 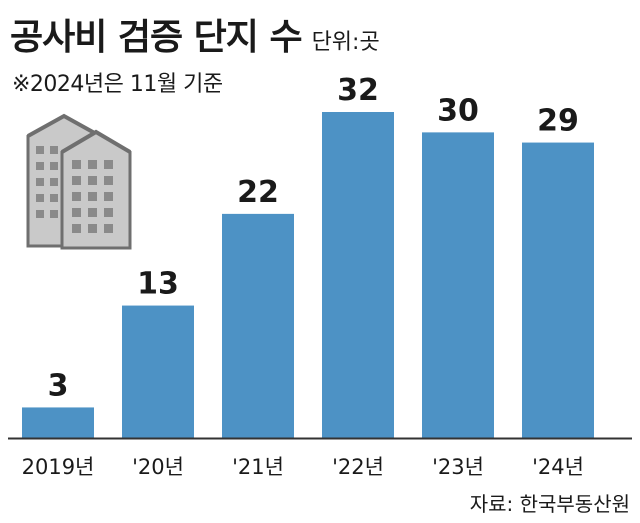 I want to click on x-tick-label-0: 2019년, so click(x=58, y=467).